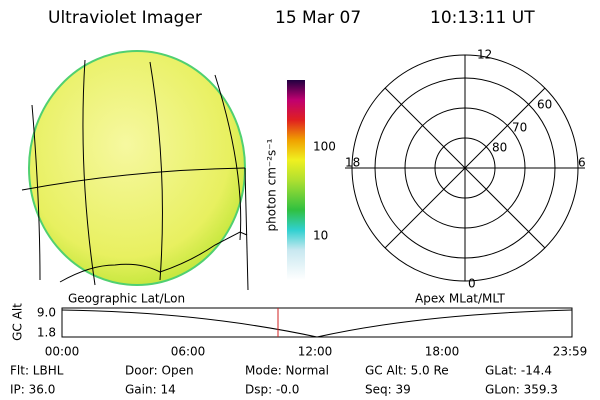 The height and width of the screenshot is (400, 600). What do you see at coordinates (125, 18) in the screenshot?
I see `title: Ultraviolet Imager` at bounding box center [125, 18].